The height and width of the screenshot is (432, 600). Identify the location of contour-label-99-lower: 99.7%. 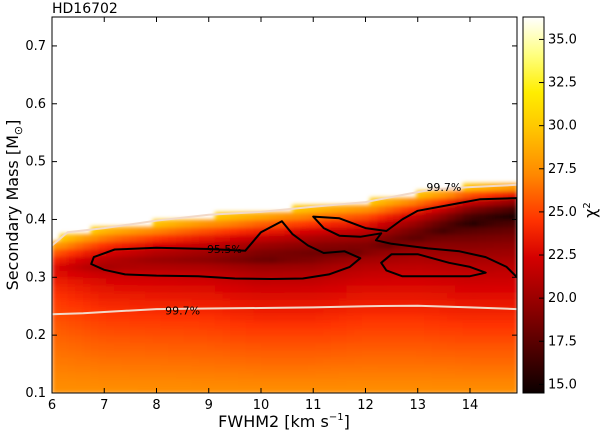
(182, 310).